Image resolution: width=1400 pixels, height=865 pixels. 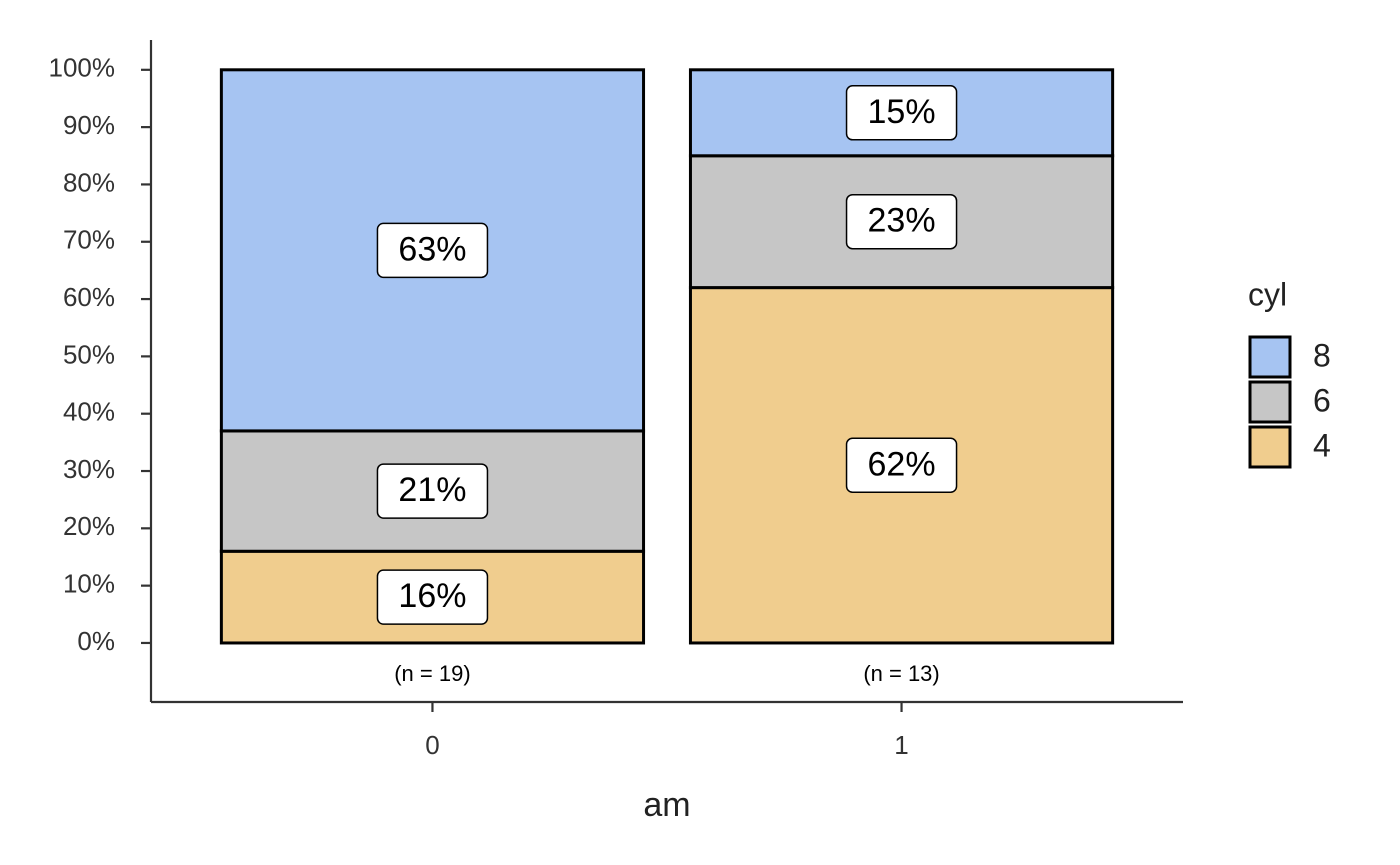 I want to click on data-label: 63%, so click(x=432, y=249).